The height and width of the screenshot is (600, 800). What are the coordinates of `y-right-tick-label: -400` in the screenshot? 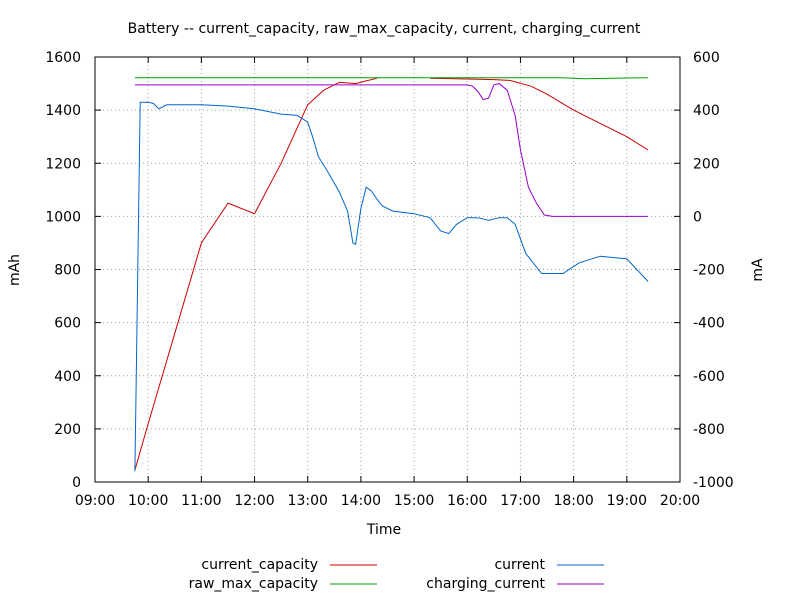 It's located at (709, 324).